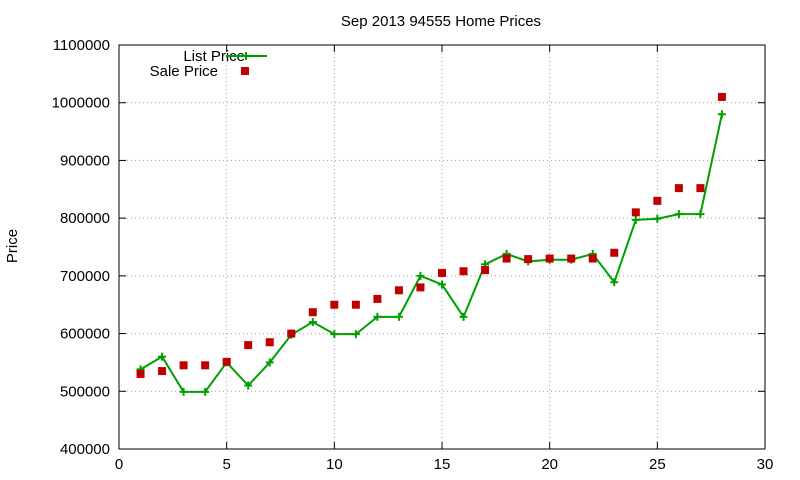  What do you see at coordinates (85, 391) in the screenshot?
I see `y-tick-label: 500000` at bounding box center [85, 391].